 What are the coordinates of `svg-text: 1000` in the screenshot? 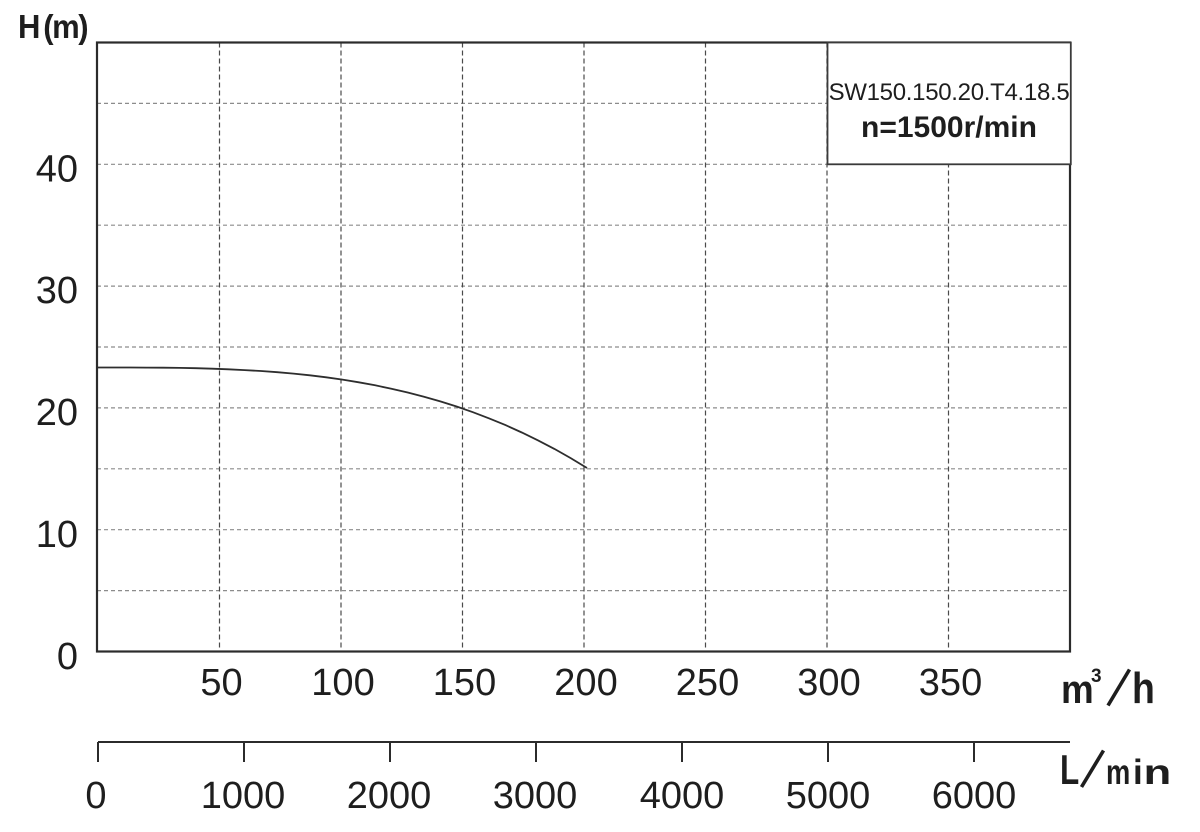 It's located at (243, 796).